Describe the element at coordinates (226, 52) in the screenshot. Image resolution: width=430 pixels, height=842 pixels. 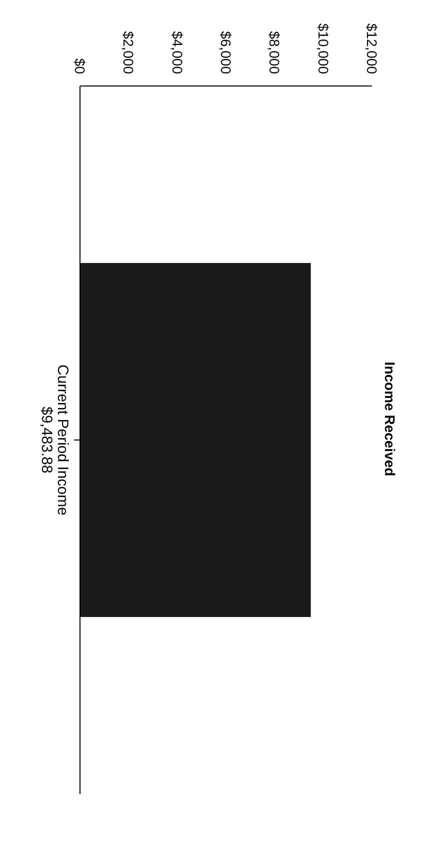
I see `x-tick-label: $6,000` at that location.